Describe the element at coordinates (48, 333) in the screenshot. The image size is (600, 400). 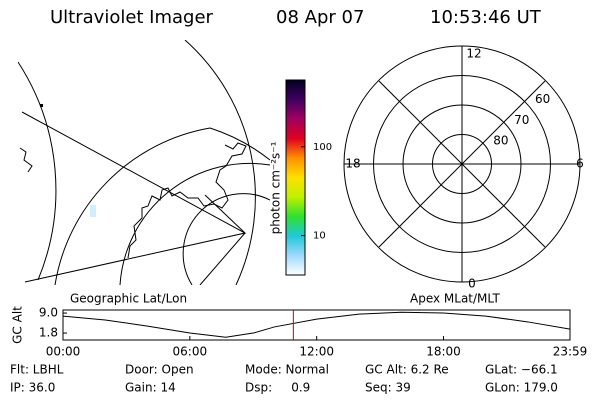
I see `y-tick-label: 1.8` at that location.